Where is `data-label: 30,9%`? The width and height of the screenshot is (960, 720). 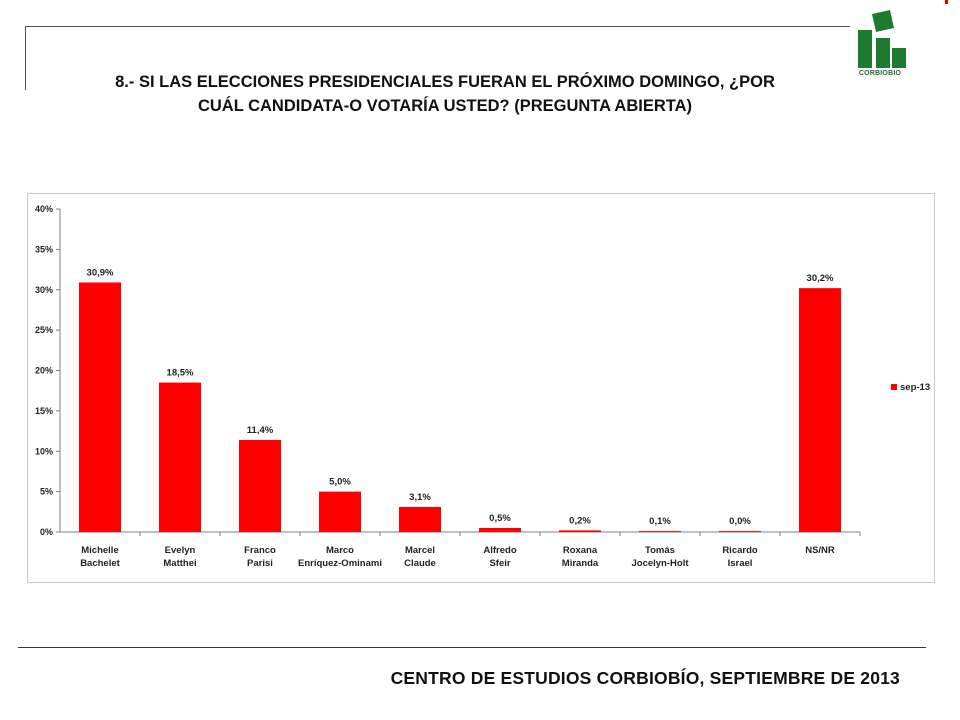
data-label: 30,9% is located at coordinates (100, 272).